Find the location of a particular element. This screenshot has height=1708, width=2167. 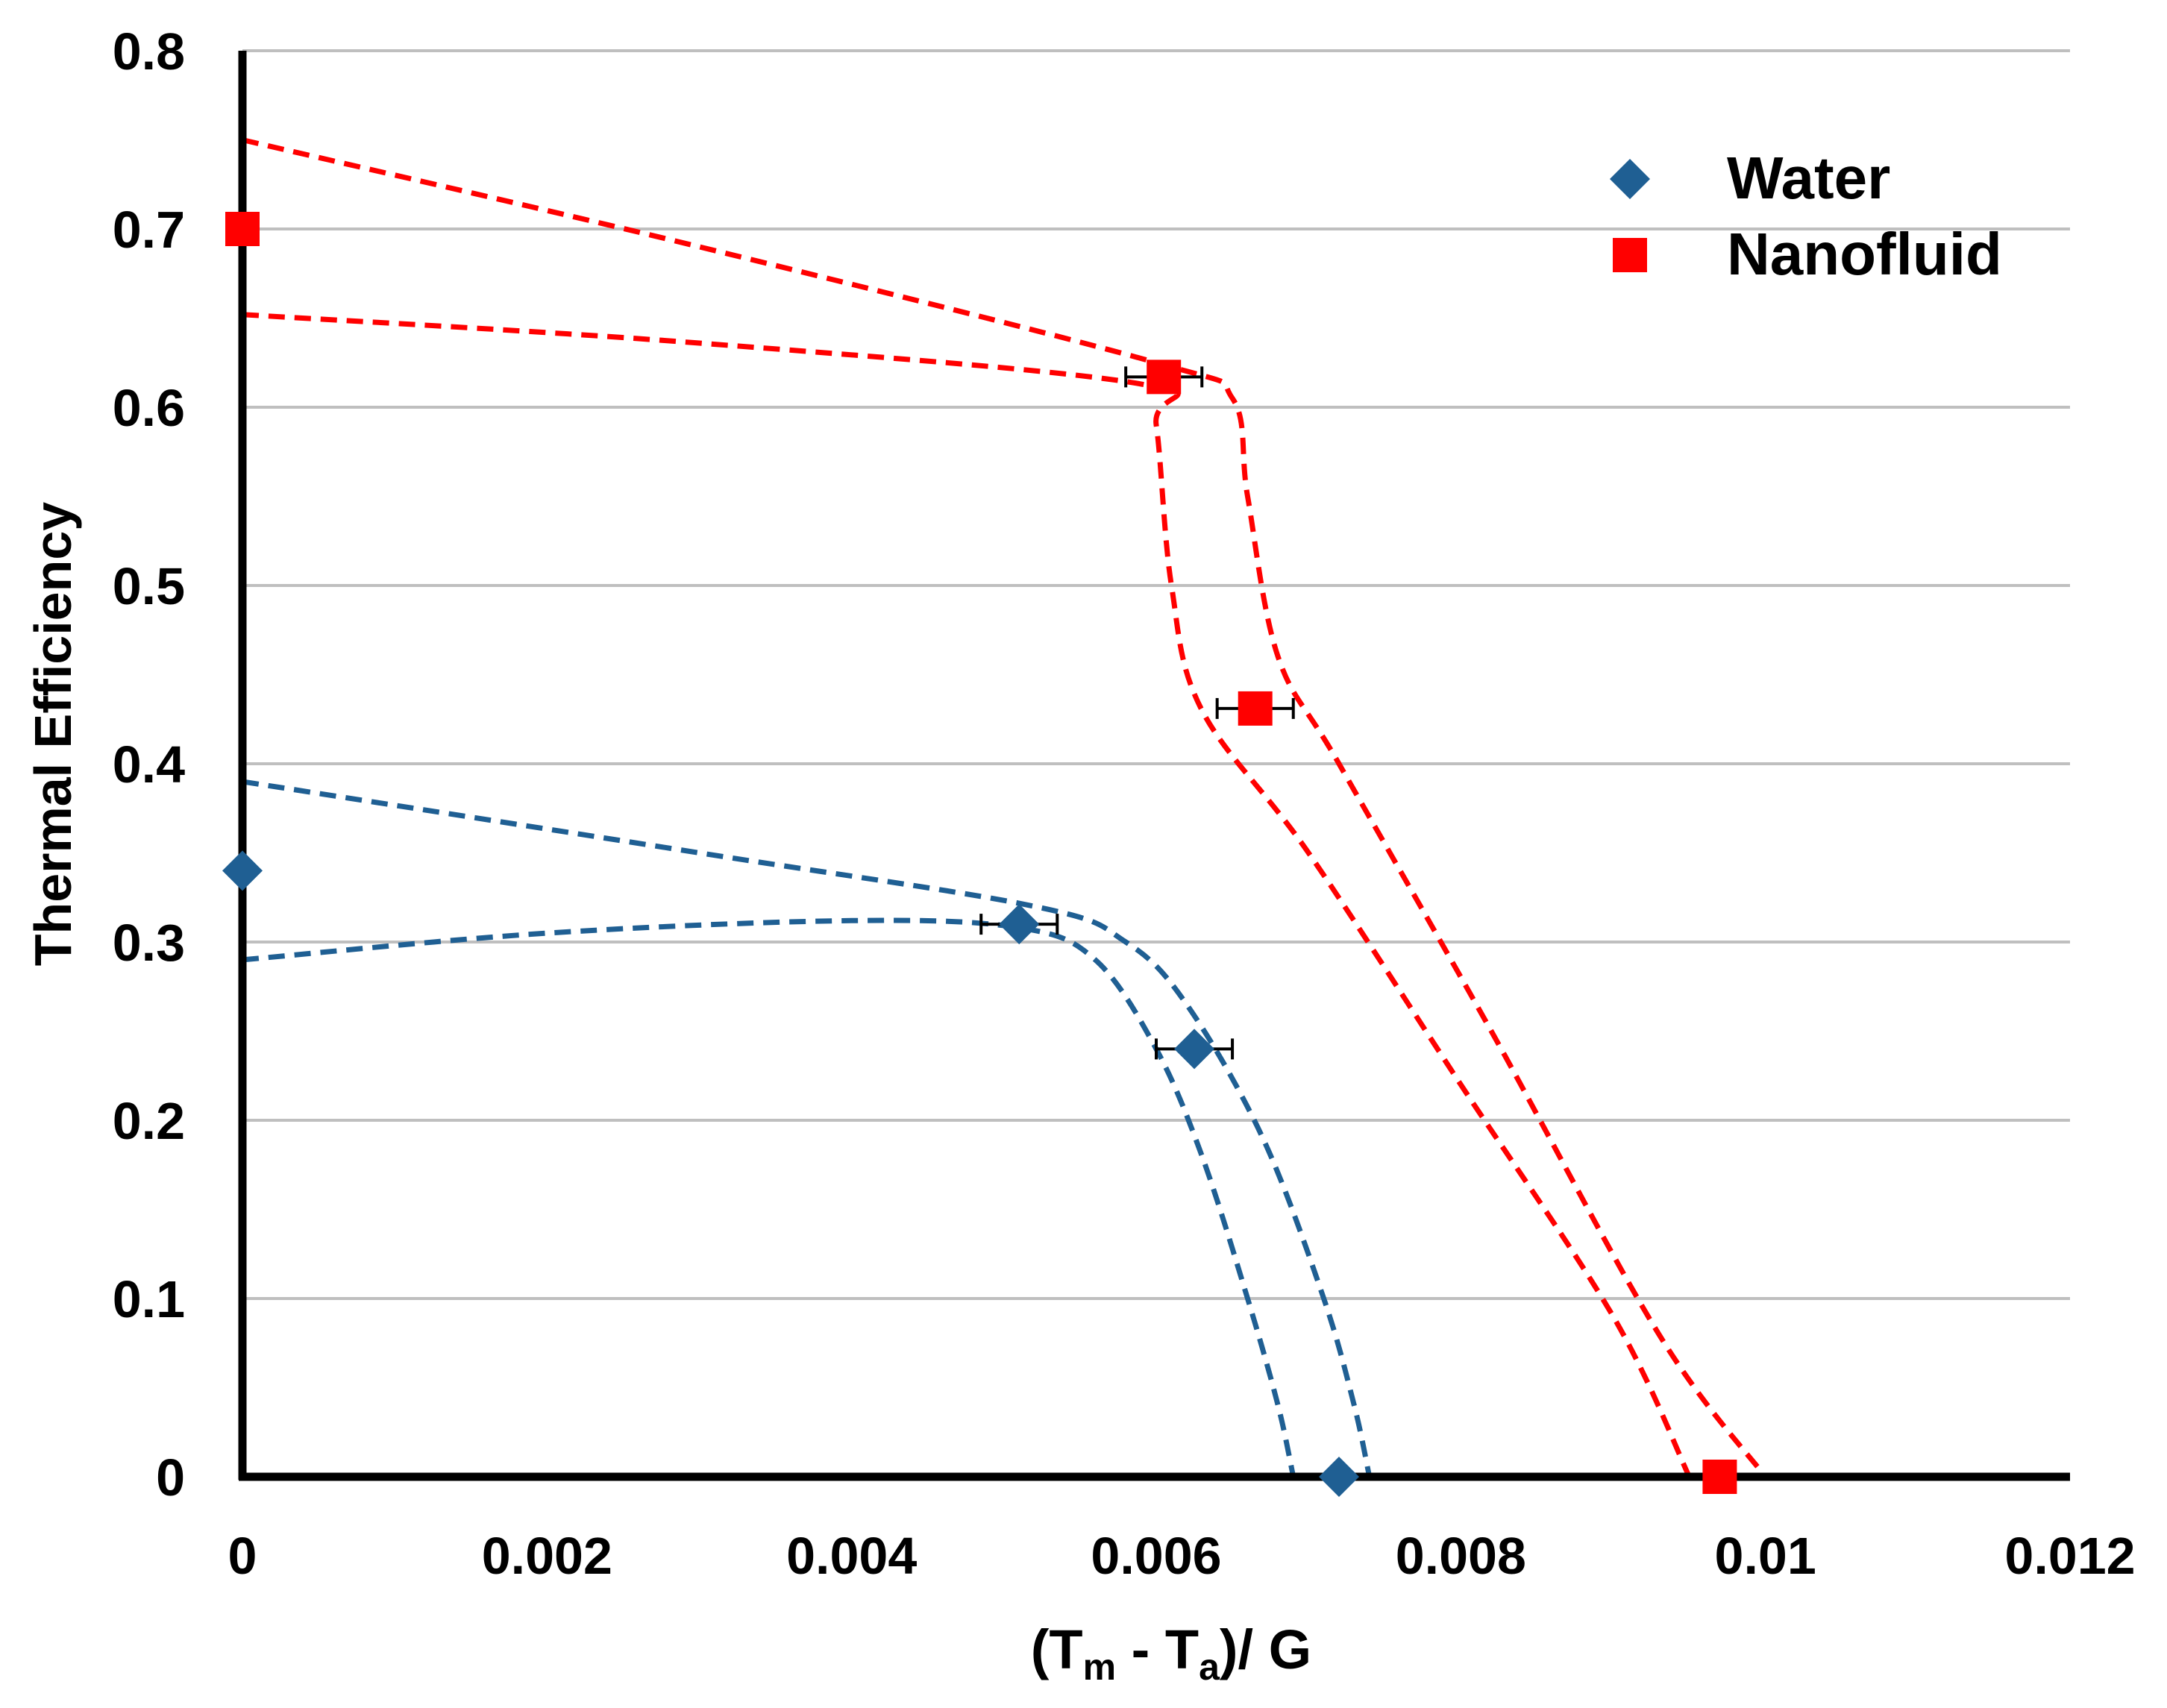

y-tick-label-0.1: 0.1 is located at coordinates (149, 1299).